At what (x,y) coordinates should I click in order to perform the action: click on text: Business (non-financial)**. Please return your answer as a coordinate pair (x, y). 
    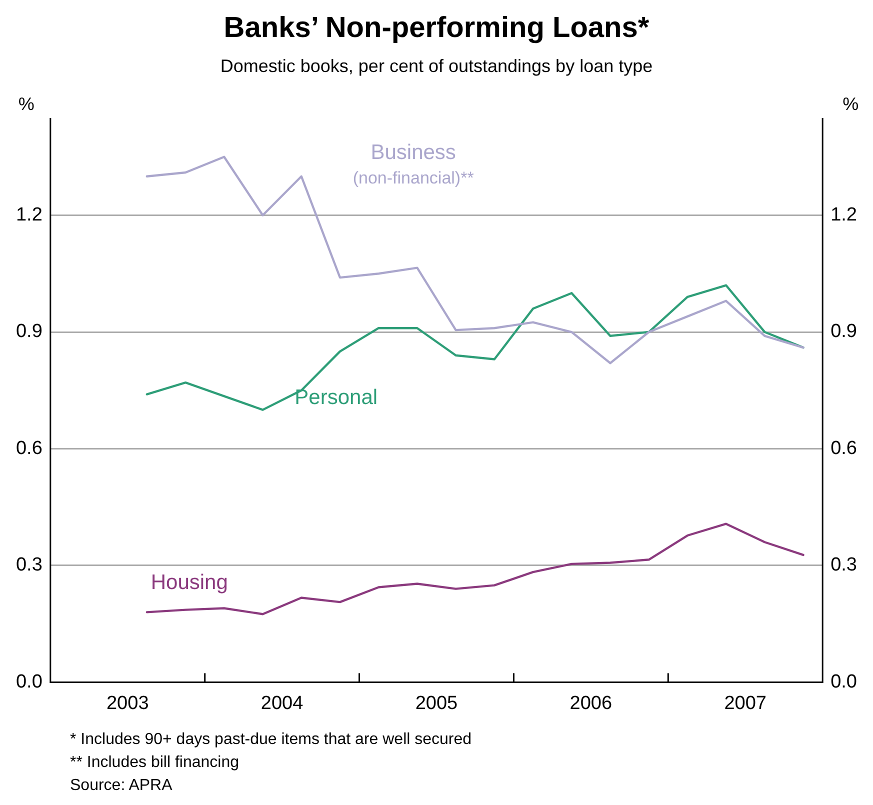
    Looking at the image, I should click on (413, 164).